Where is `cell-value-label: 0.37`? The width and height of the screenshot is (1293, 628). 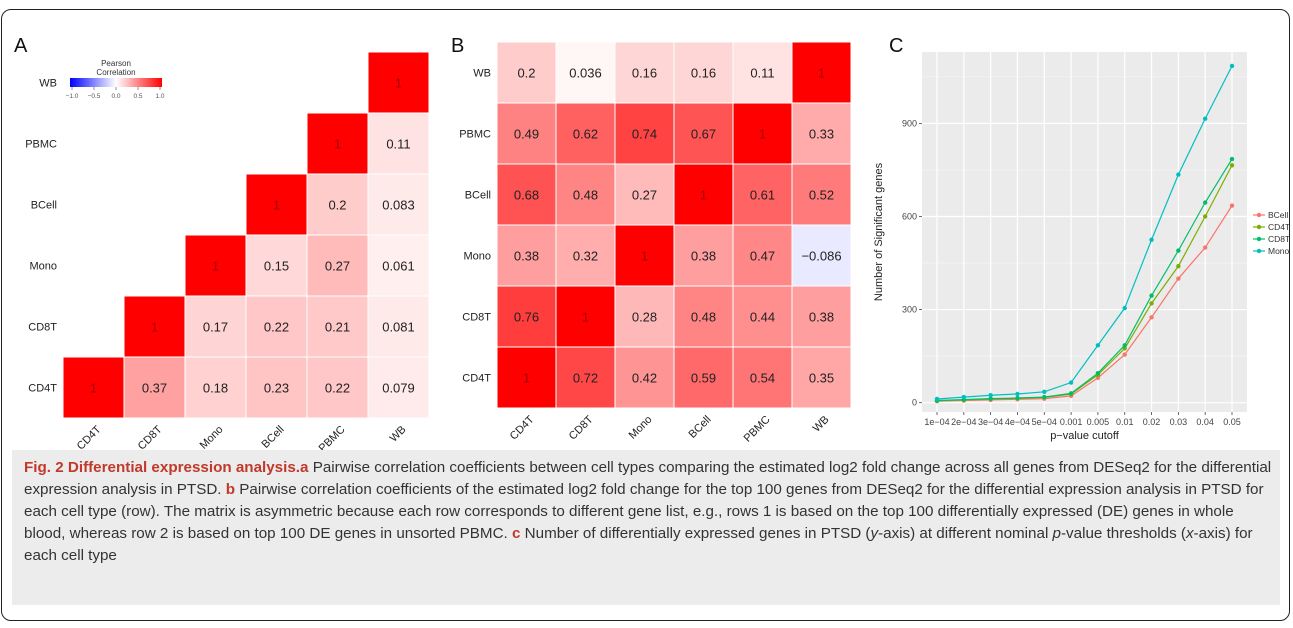 cell-value-label: 0.37 is located at coordinates (154, 388).